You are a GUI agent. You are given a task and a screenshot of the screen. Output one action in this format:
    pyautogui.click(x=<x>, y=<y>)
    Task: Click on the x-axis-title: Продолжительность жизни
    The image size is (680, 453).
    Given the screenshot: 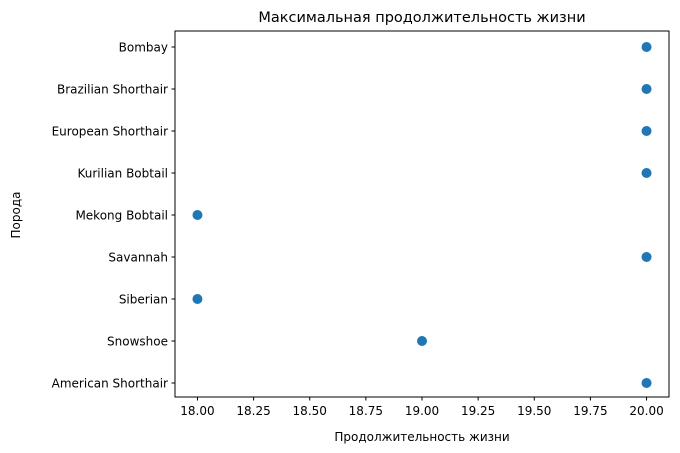 What is the action you would take?
    pyautogui.click(x=421, y=437)
    